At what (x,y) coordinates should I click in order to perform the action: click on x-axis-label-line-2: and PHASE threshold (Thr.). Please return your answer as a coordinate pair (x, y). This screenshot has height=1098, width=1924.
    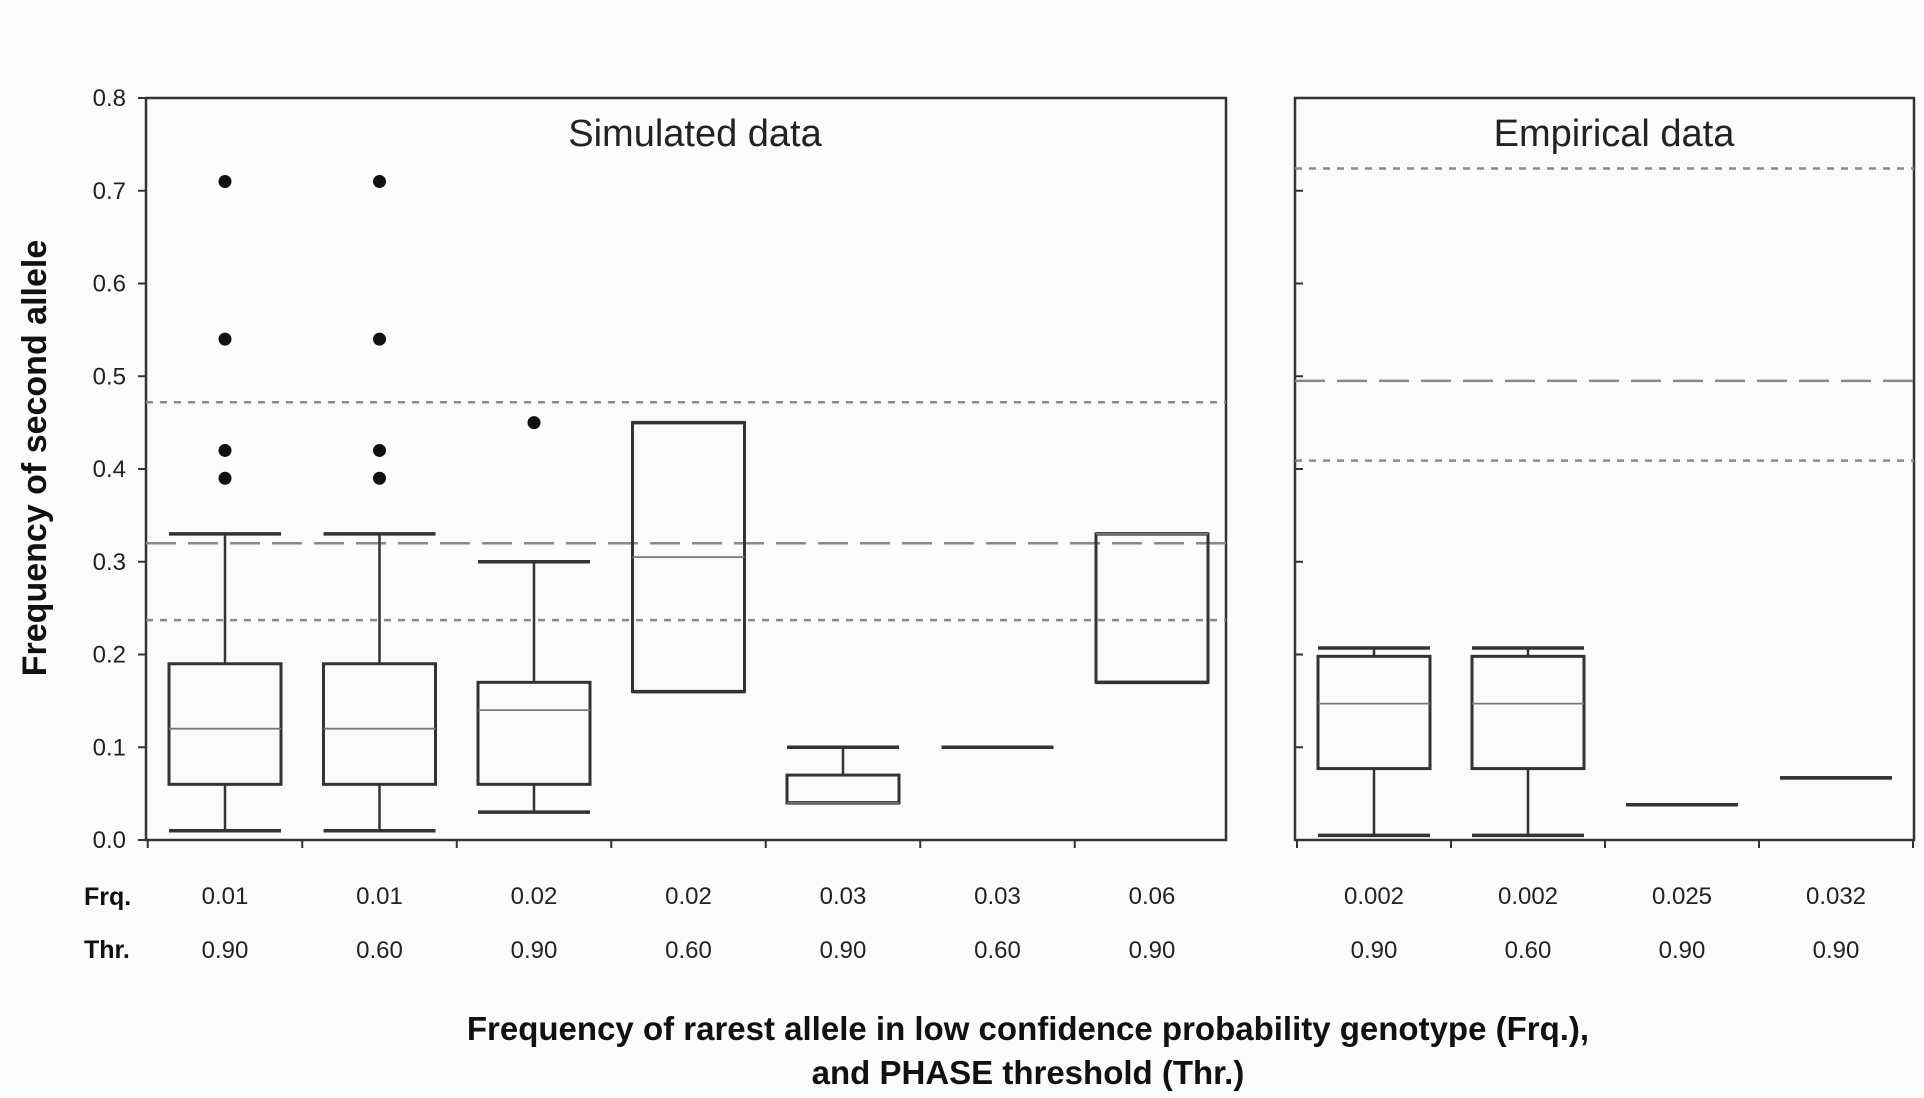
    Looking at the image, I should click on (1028, 1072).